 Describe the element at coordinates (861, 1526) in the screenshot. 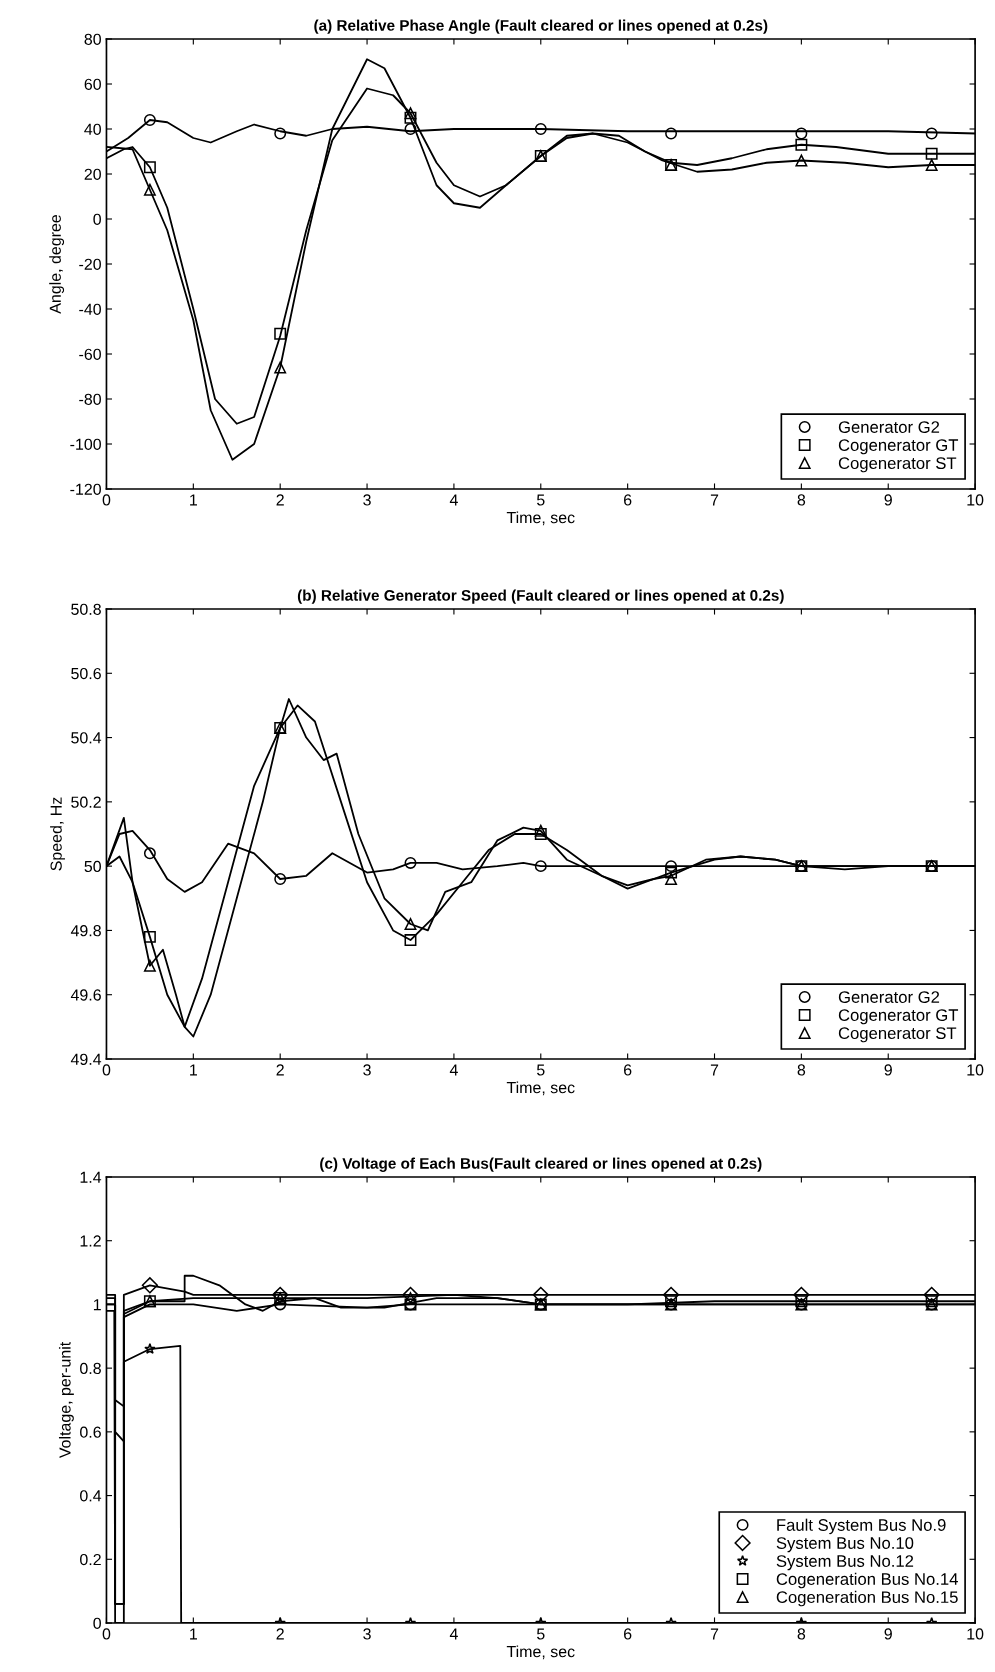

I see `legend-label: Fault System Bus No.9` at that location.